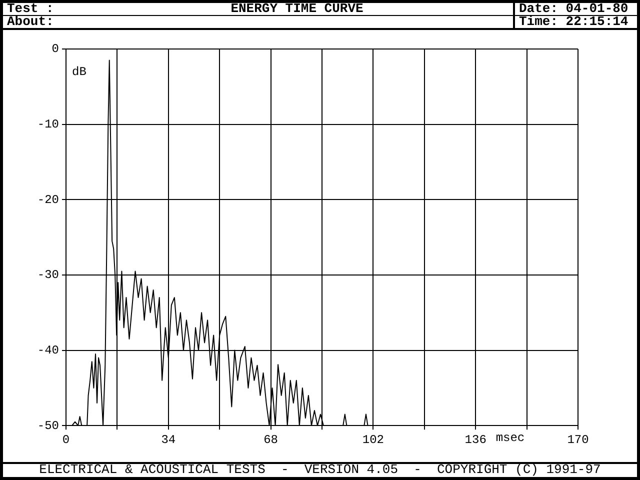 This screenshot has height=480, width=640. I want to click on text: Time: 22:15:14, so click(574, 21).